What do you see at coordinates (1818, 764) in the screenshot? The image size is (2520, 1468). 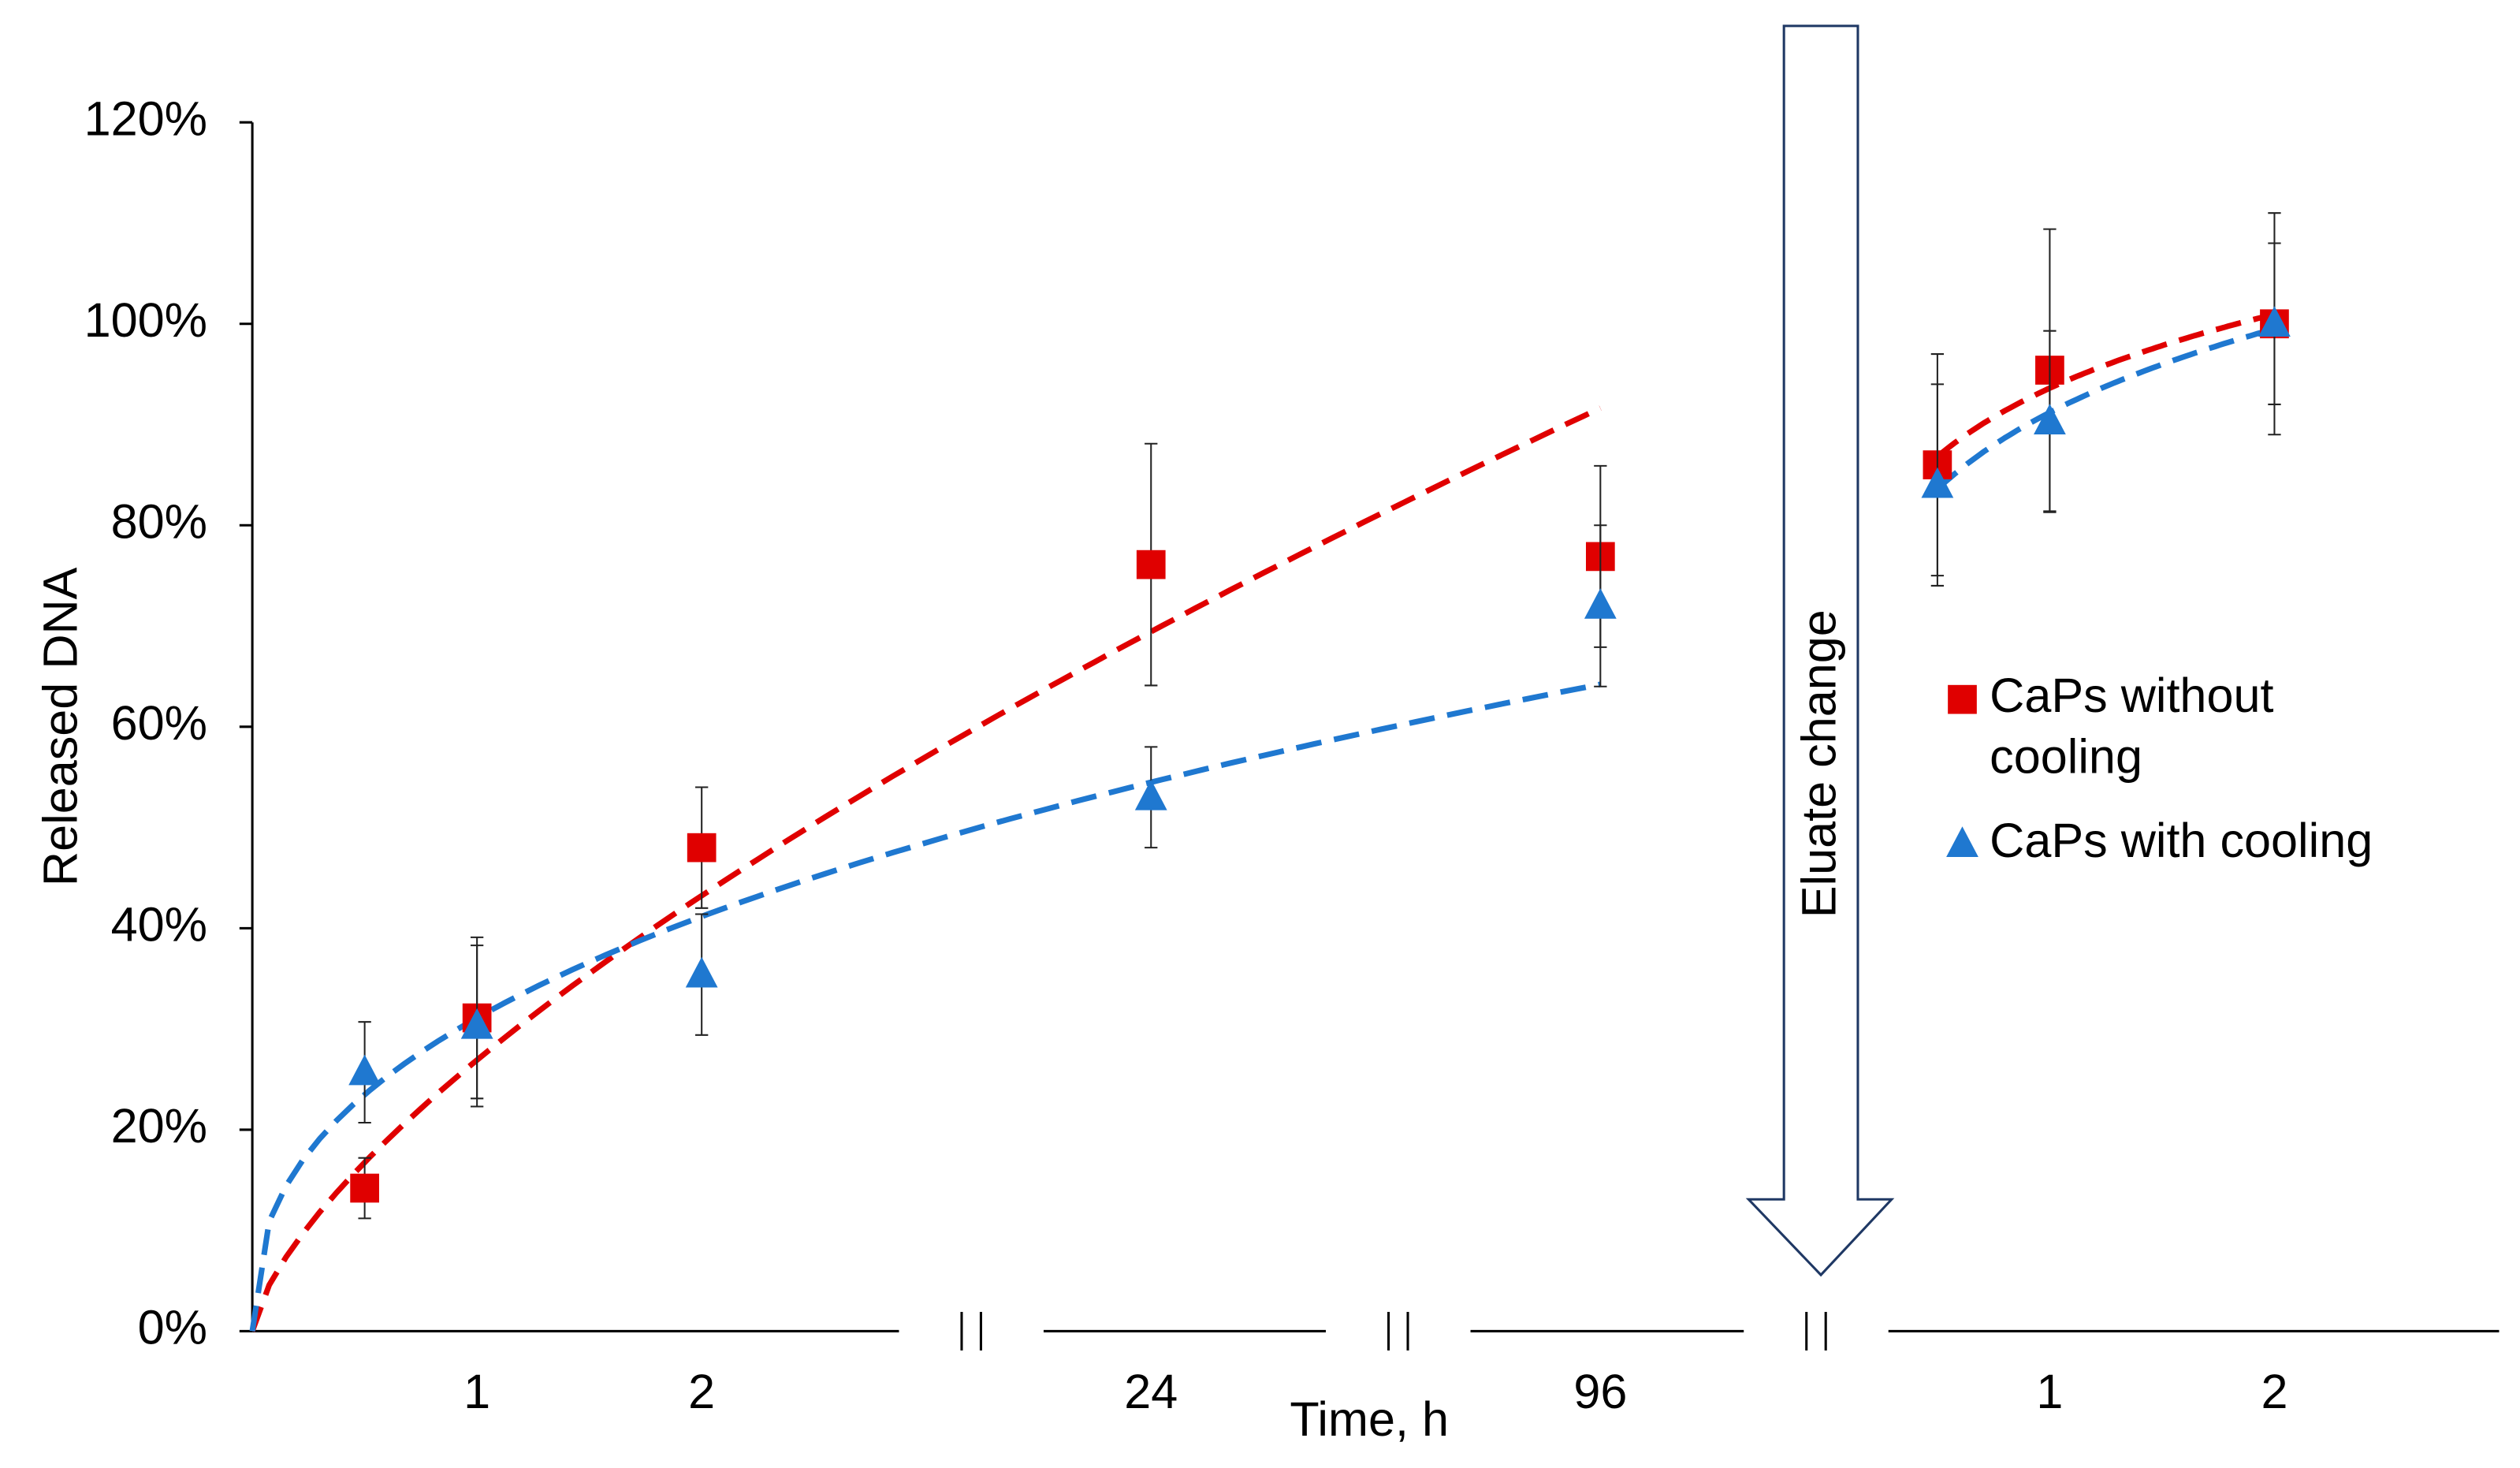 I see `annotation: Eluate change` at bounding box center [1818, 764].